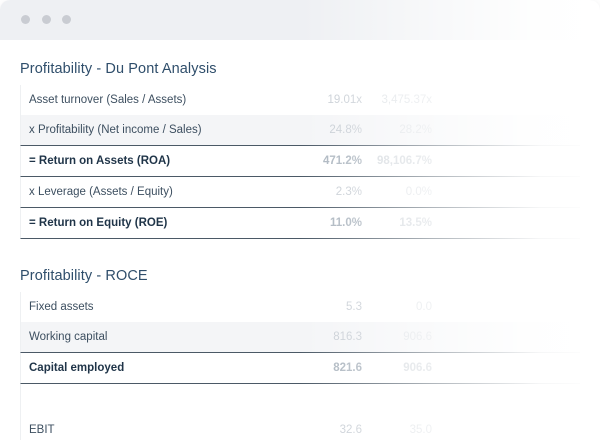  I want to click on row-label: = Return on Assets (ROA), so click(100, 161).